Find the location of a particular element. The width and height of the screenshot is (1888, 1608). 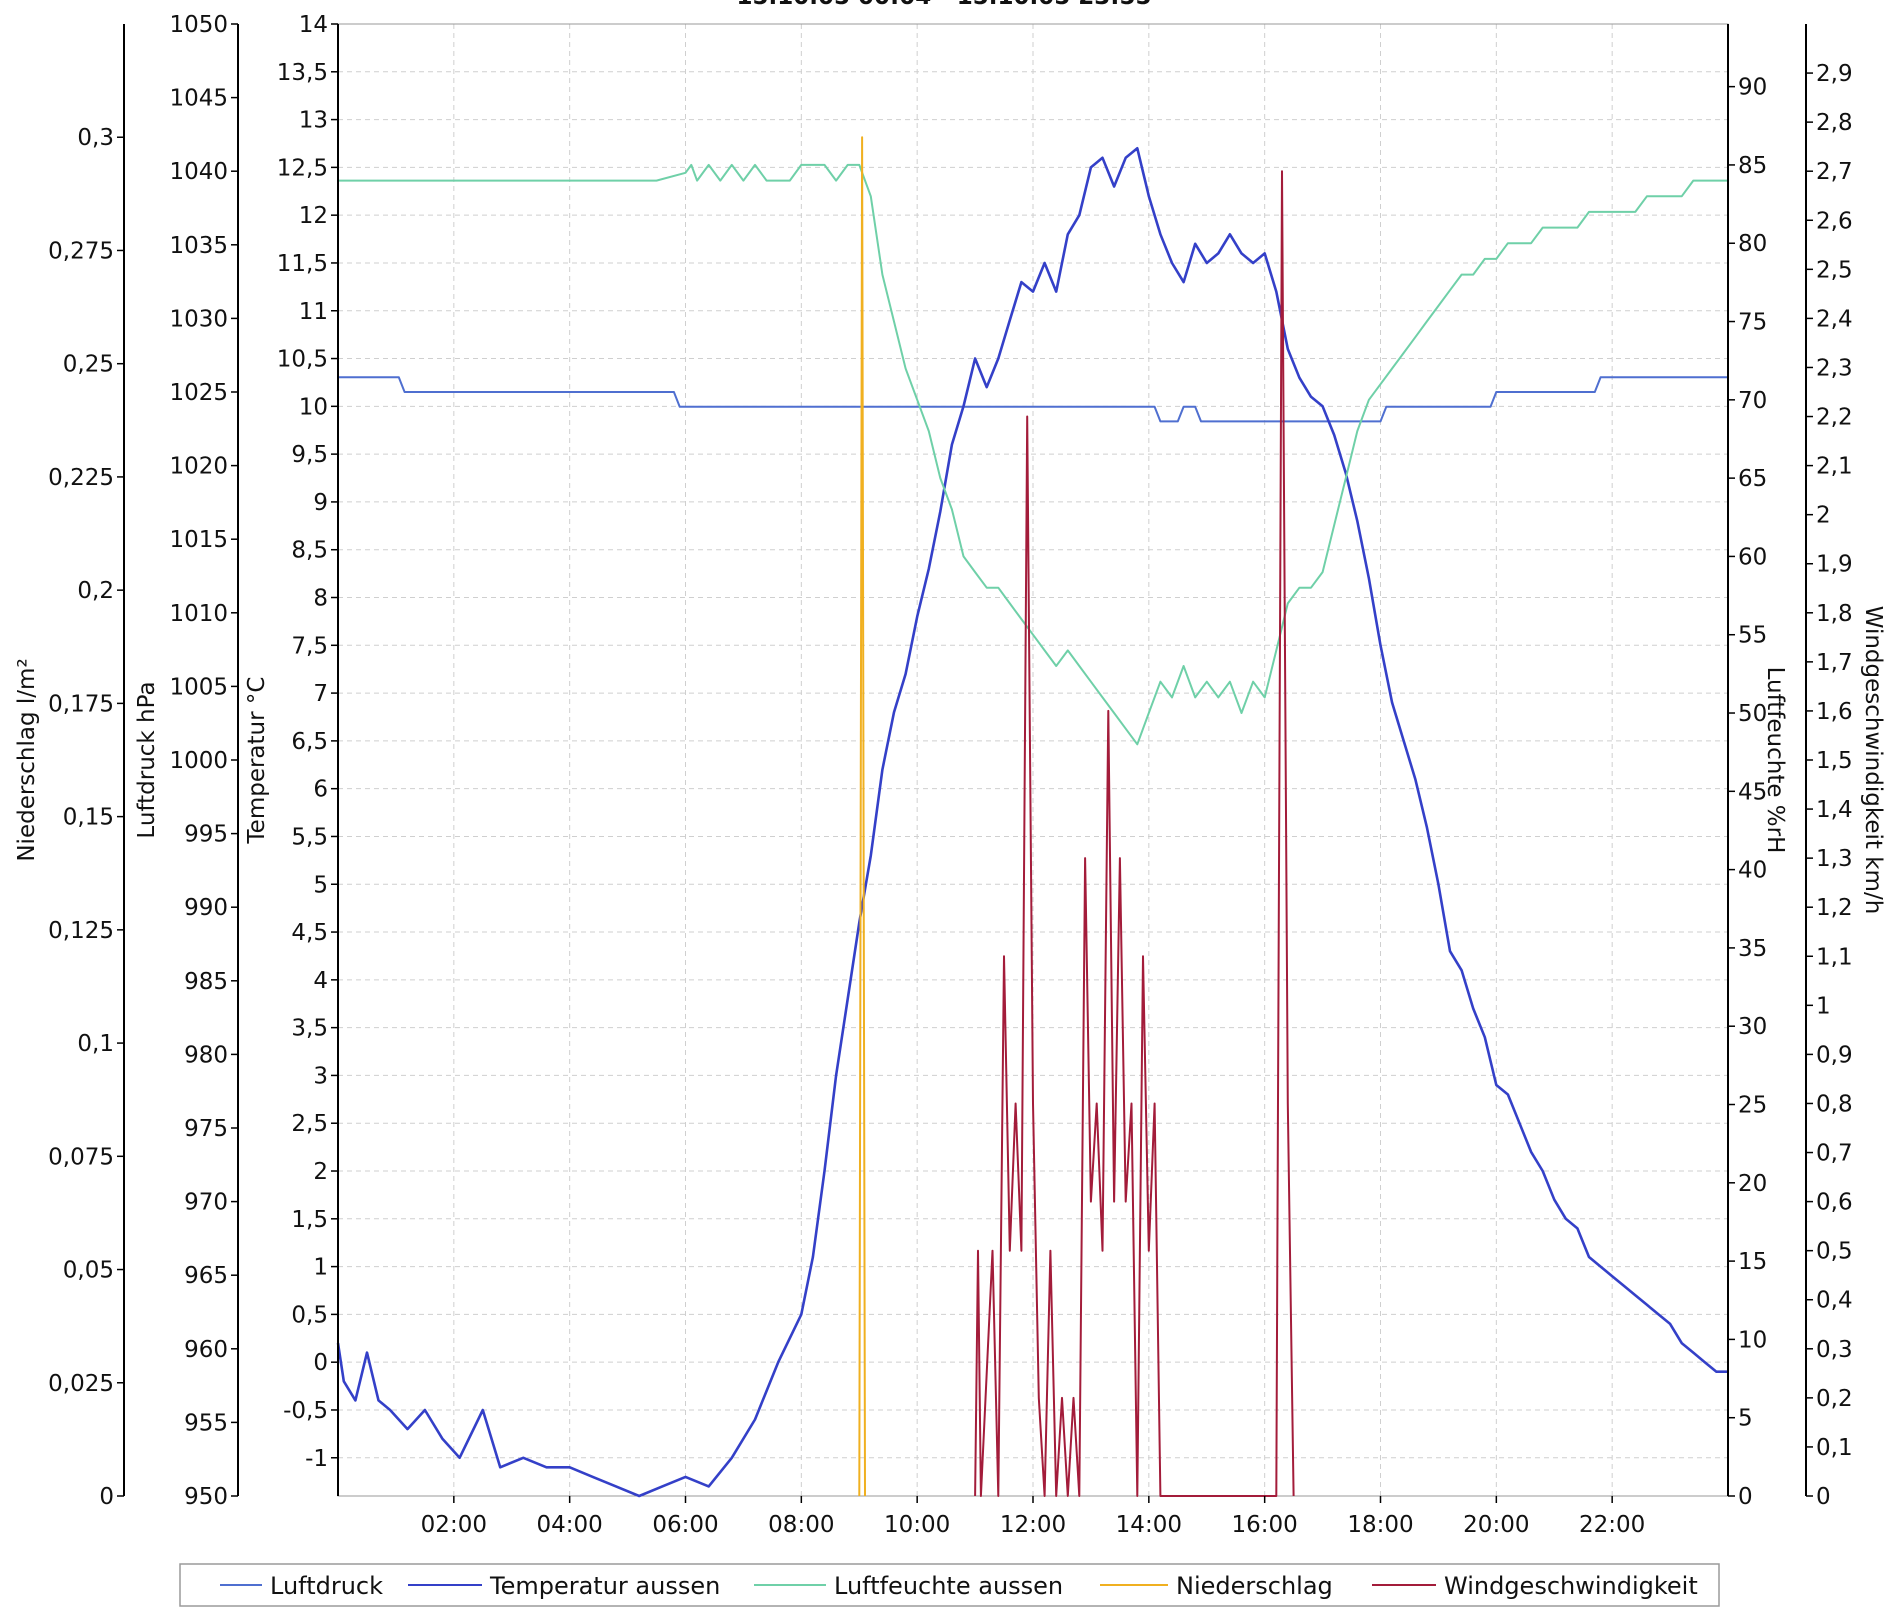

luftfeuchte-tick-label: 0 is located at coordinates (1745, 1497).